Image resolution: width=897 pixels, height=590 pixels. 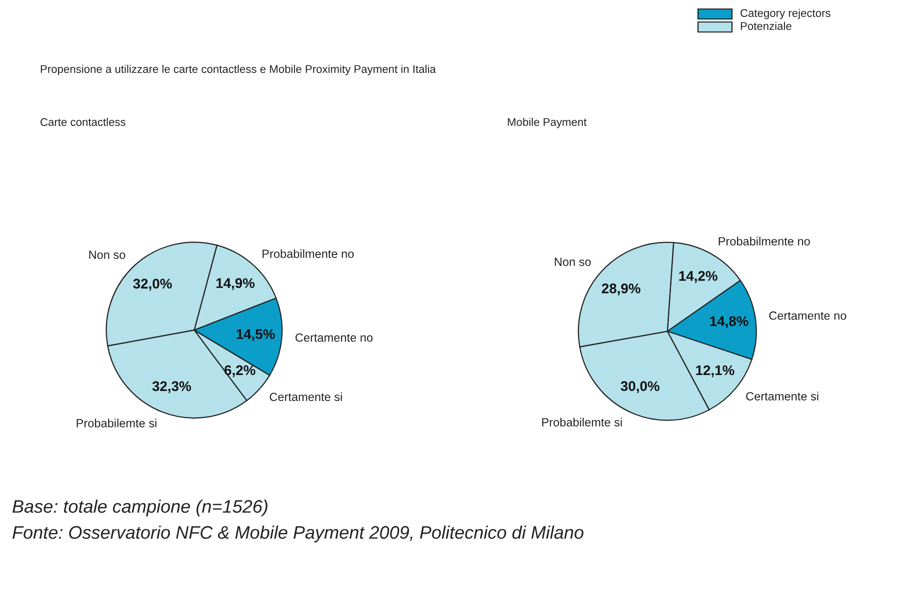 What do you see at coordinates (729, 322) in the screenshot?
I see `data-label: 14,8%` at bounding box center [729, 322].